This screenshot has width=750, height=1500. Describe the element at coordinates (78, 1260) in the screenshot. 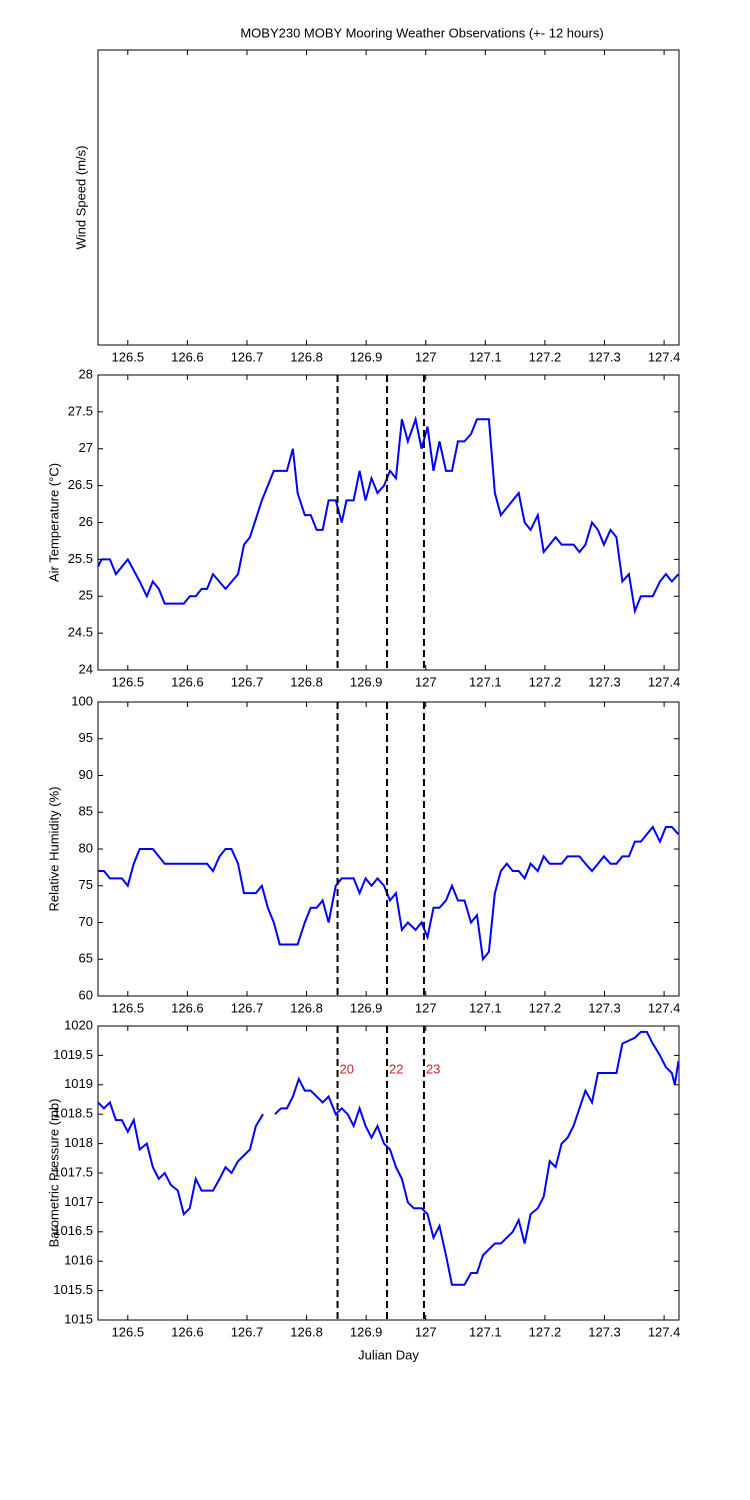

I see `y-tick-label: 1016` at that location.